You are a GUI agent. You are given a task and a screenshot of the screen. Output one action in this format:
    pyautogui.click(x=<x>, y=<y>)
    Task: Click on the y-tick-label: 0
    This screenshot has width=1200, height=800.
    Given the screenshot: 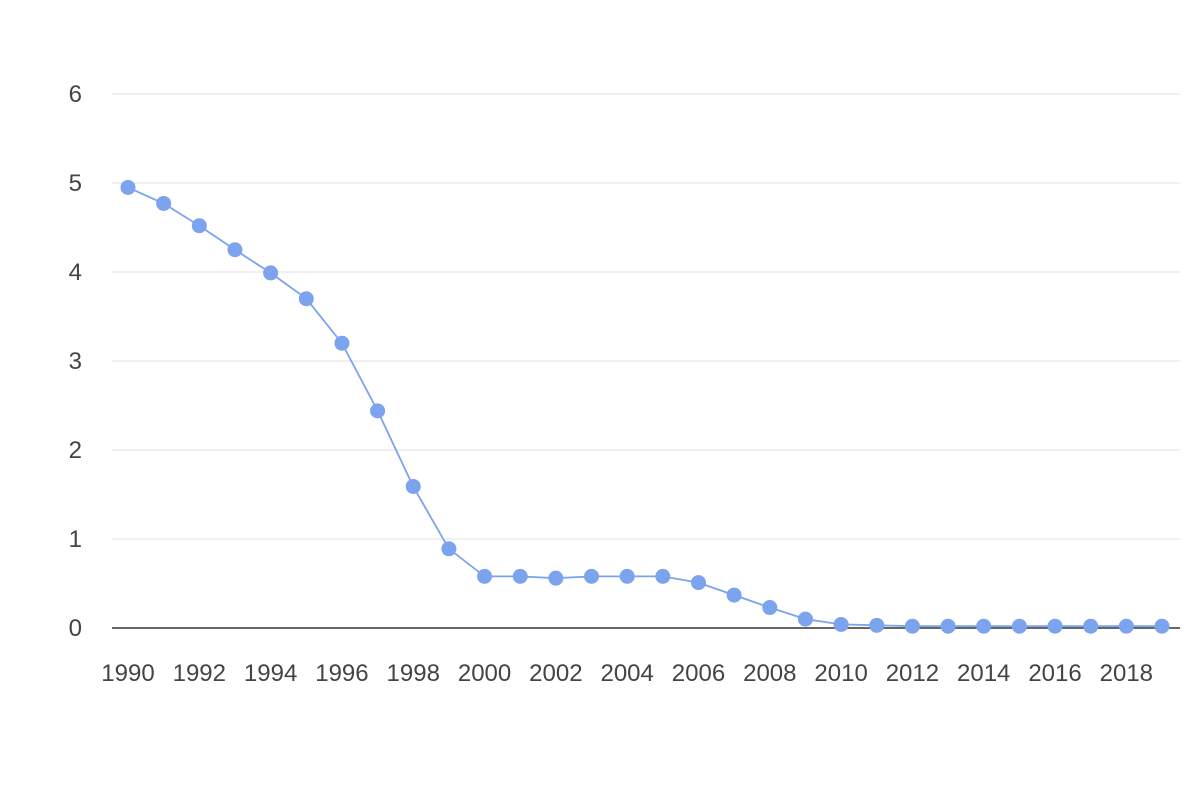 What is the action you would take?
    pyautogui.click(x=75, y=628)
    